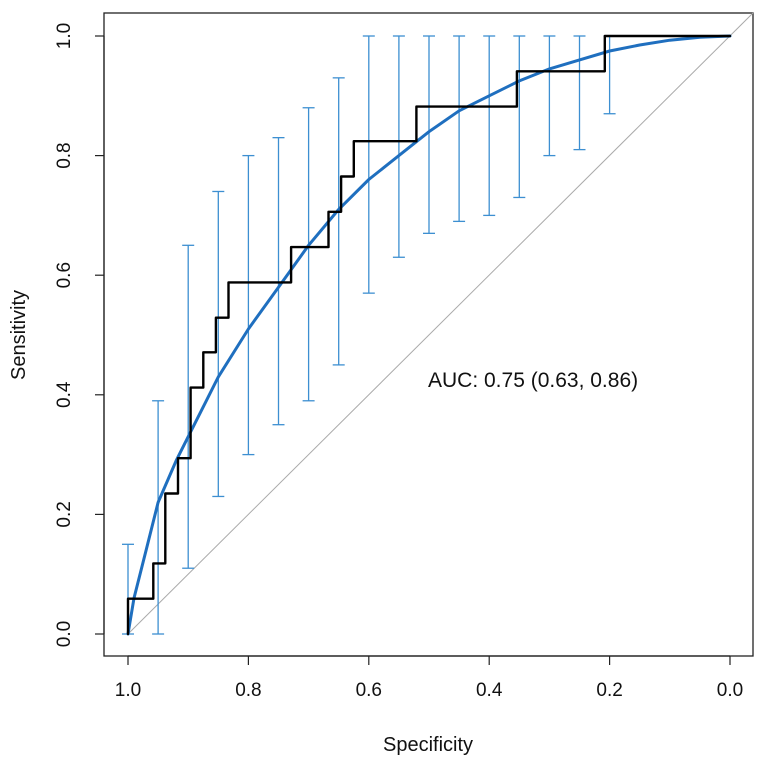 Image resolution: width=762 pixels, height=763 pixels. I want to click on y-tick-label: 0.2, so click(64, 514).